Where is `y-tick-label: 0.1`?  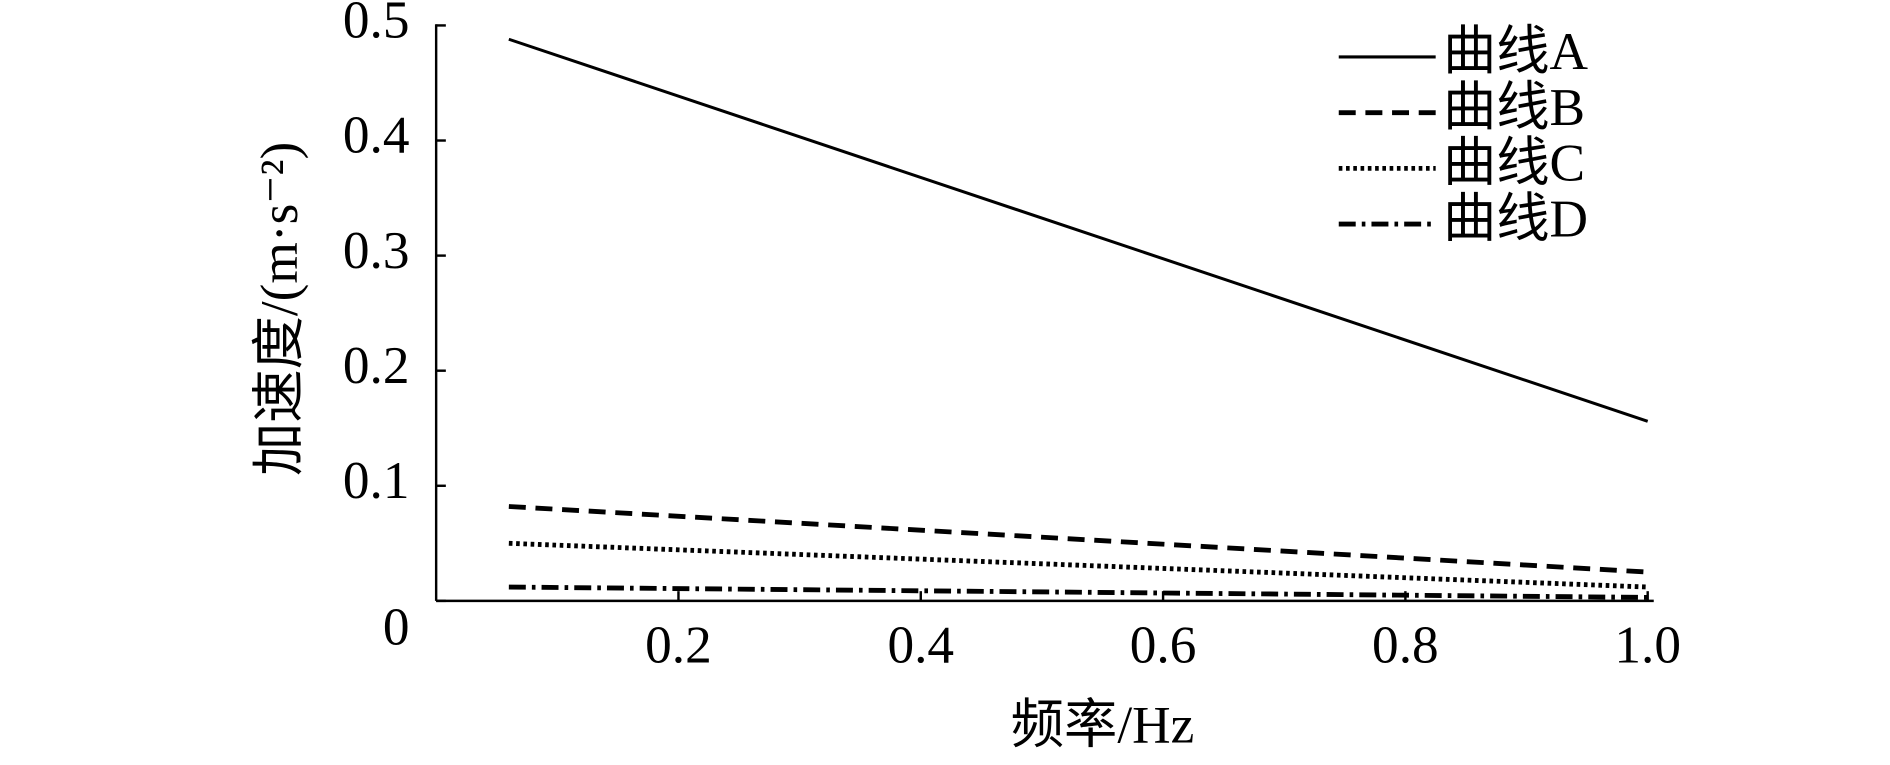 y-tick-label: 0.1 is located at coordinates (376, 480).